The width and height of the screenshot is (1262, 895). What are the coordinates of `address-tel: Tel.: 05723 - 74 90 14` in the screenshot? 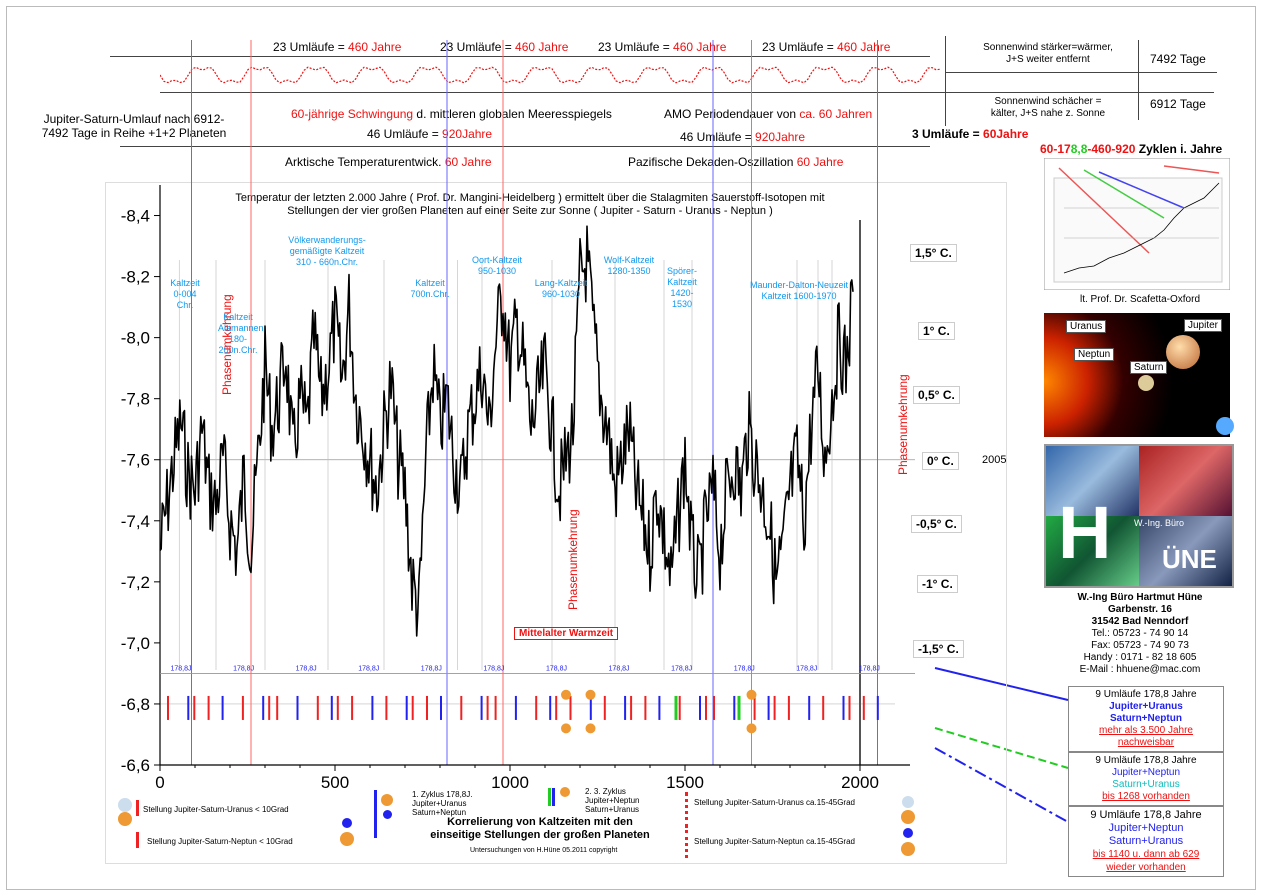 It's located at (1140, 633).